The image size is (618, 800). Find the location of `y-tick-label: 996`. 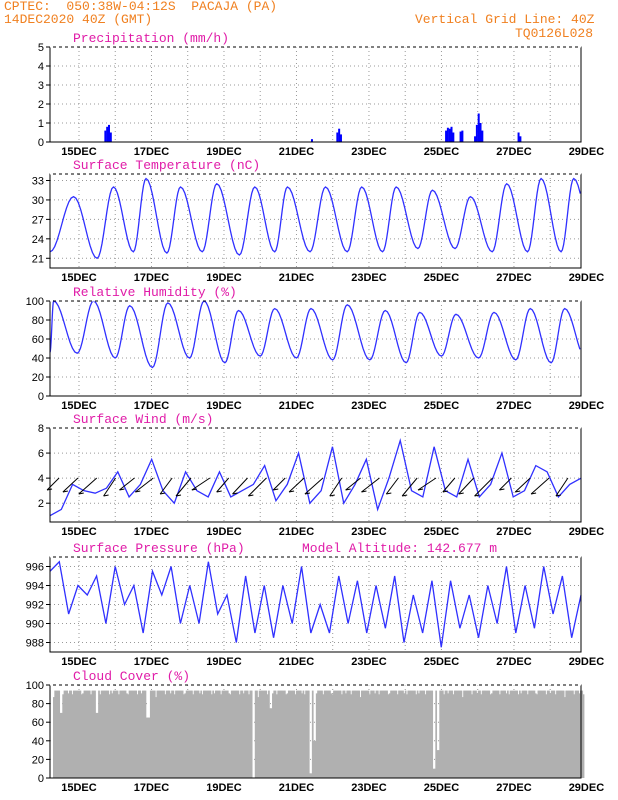

y-tick-label: 996 is located at coordinates (35, 568).